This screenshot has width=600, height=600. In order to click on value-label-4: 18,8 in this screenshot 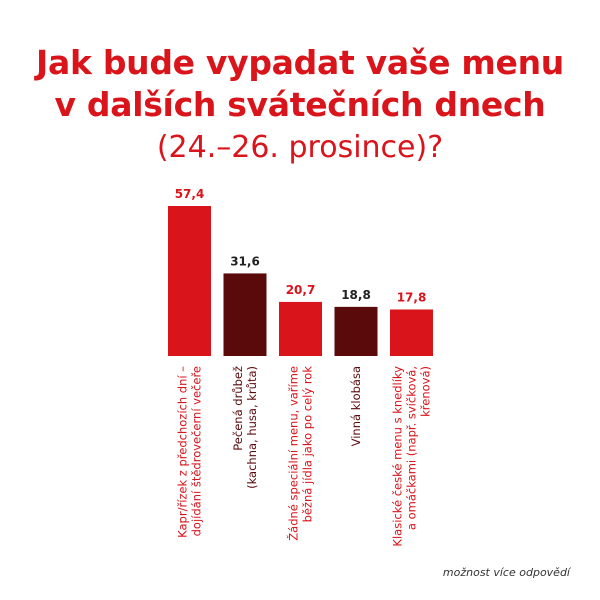, I will do `click(356, 295)`.